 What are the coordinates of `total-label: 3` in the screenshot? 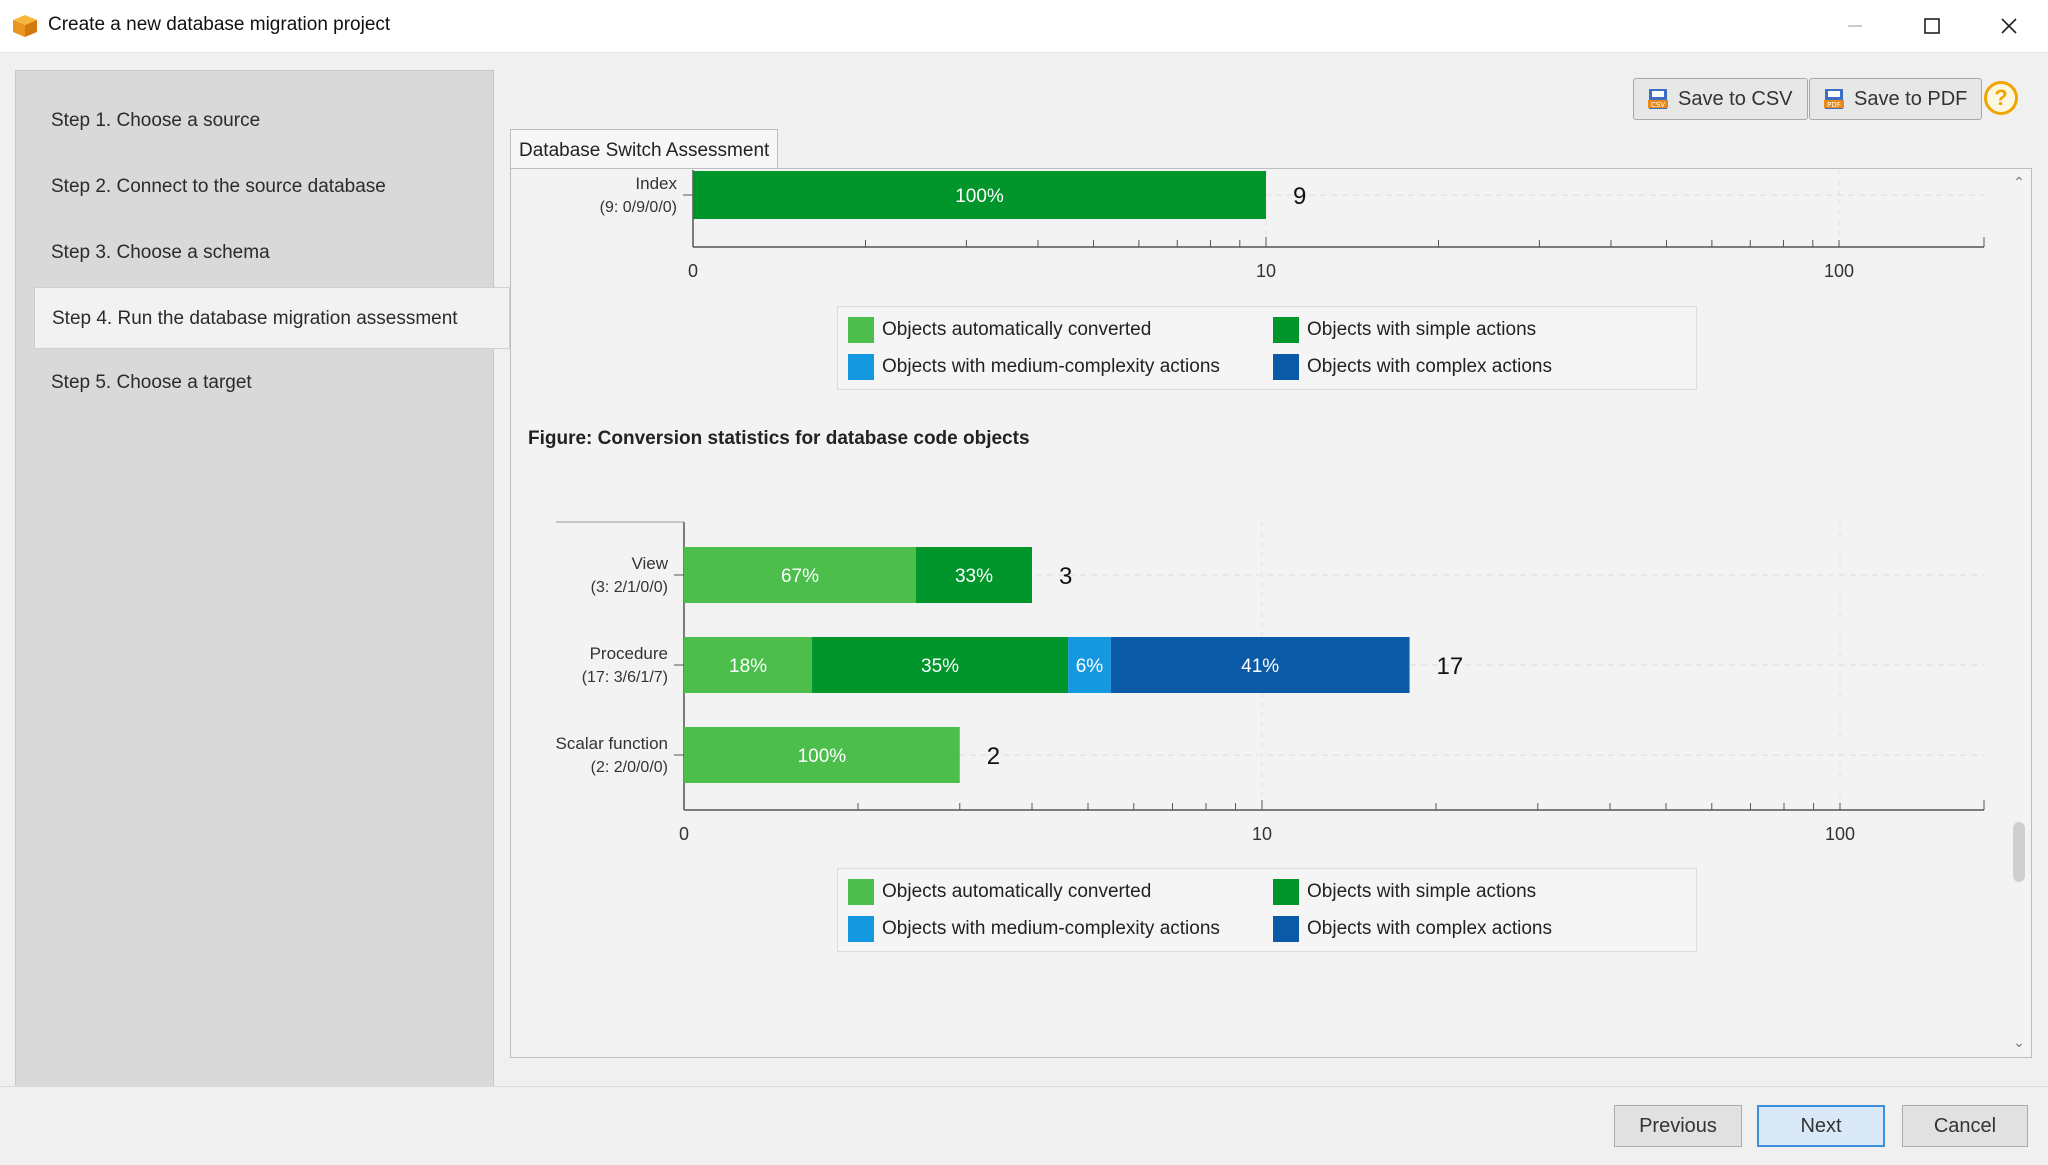 It's located at (1065, 576).